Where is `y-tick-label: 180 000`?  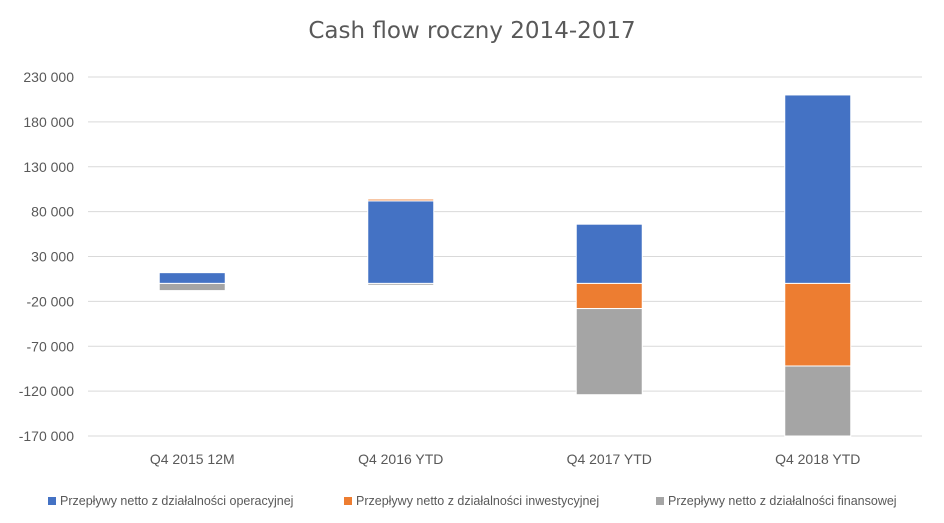
y-tick-label: 180 000 is located at coordinates (48, 122).